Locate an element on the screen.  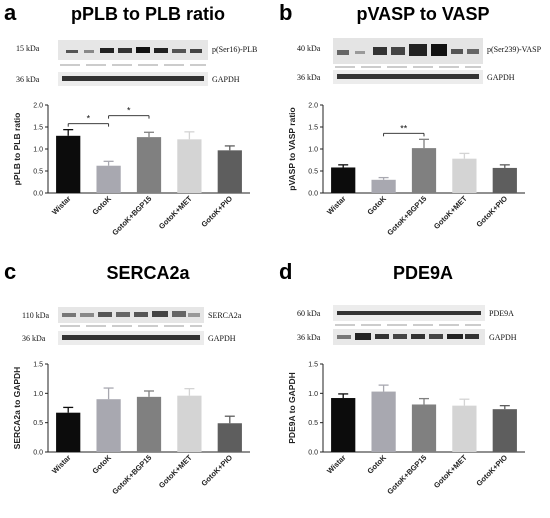
panel-letter: c is located at coordinates (10, 271).